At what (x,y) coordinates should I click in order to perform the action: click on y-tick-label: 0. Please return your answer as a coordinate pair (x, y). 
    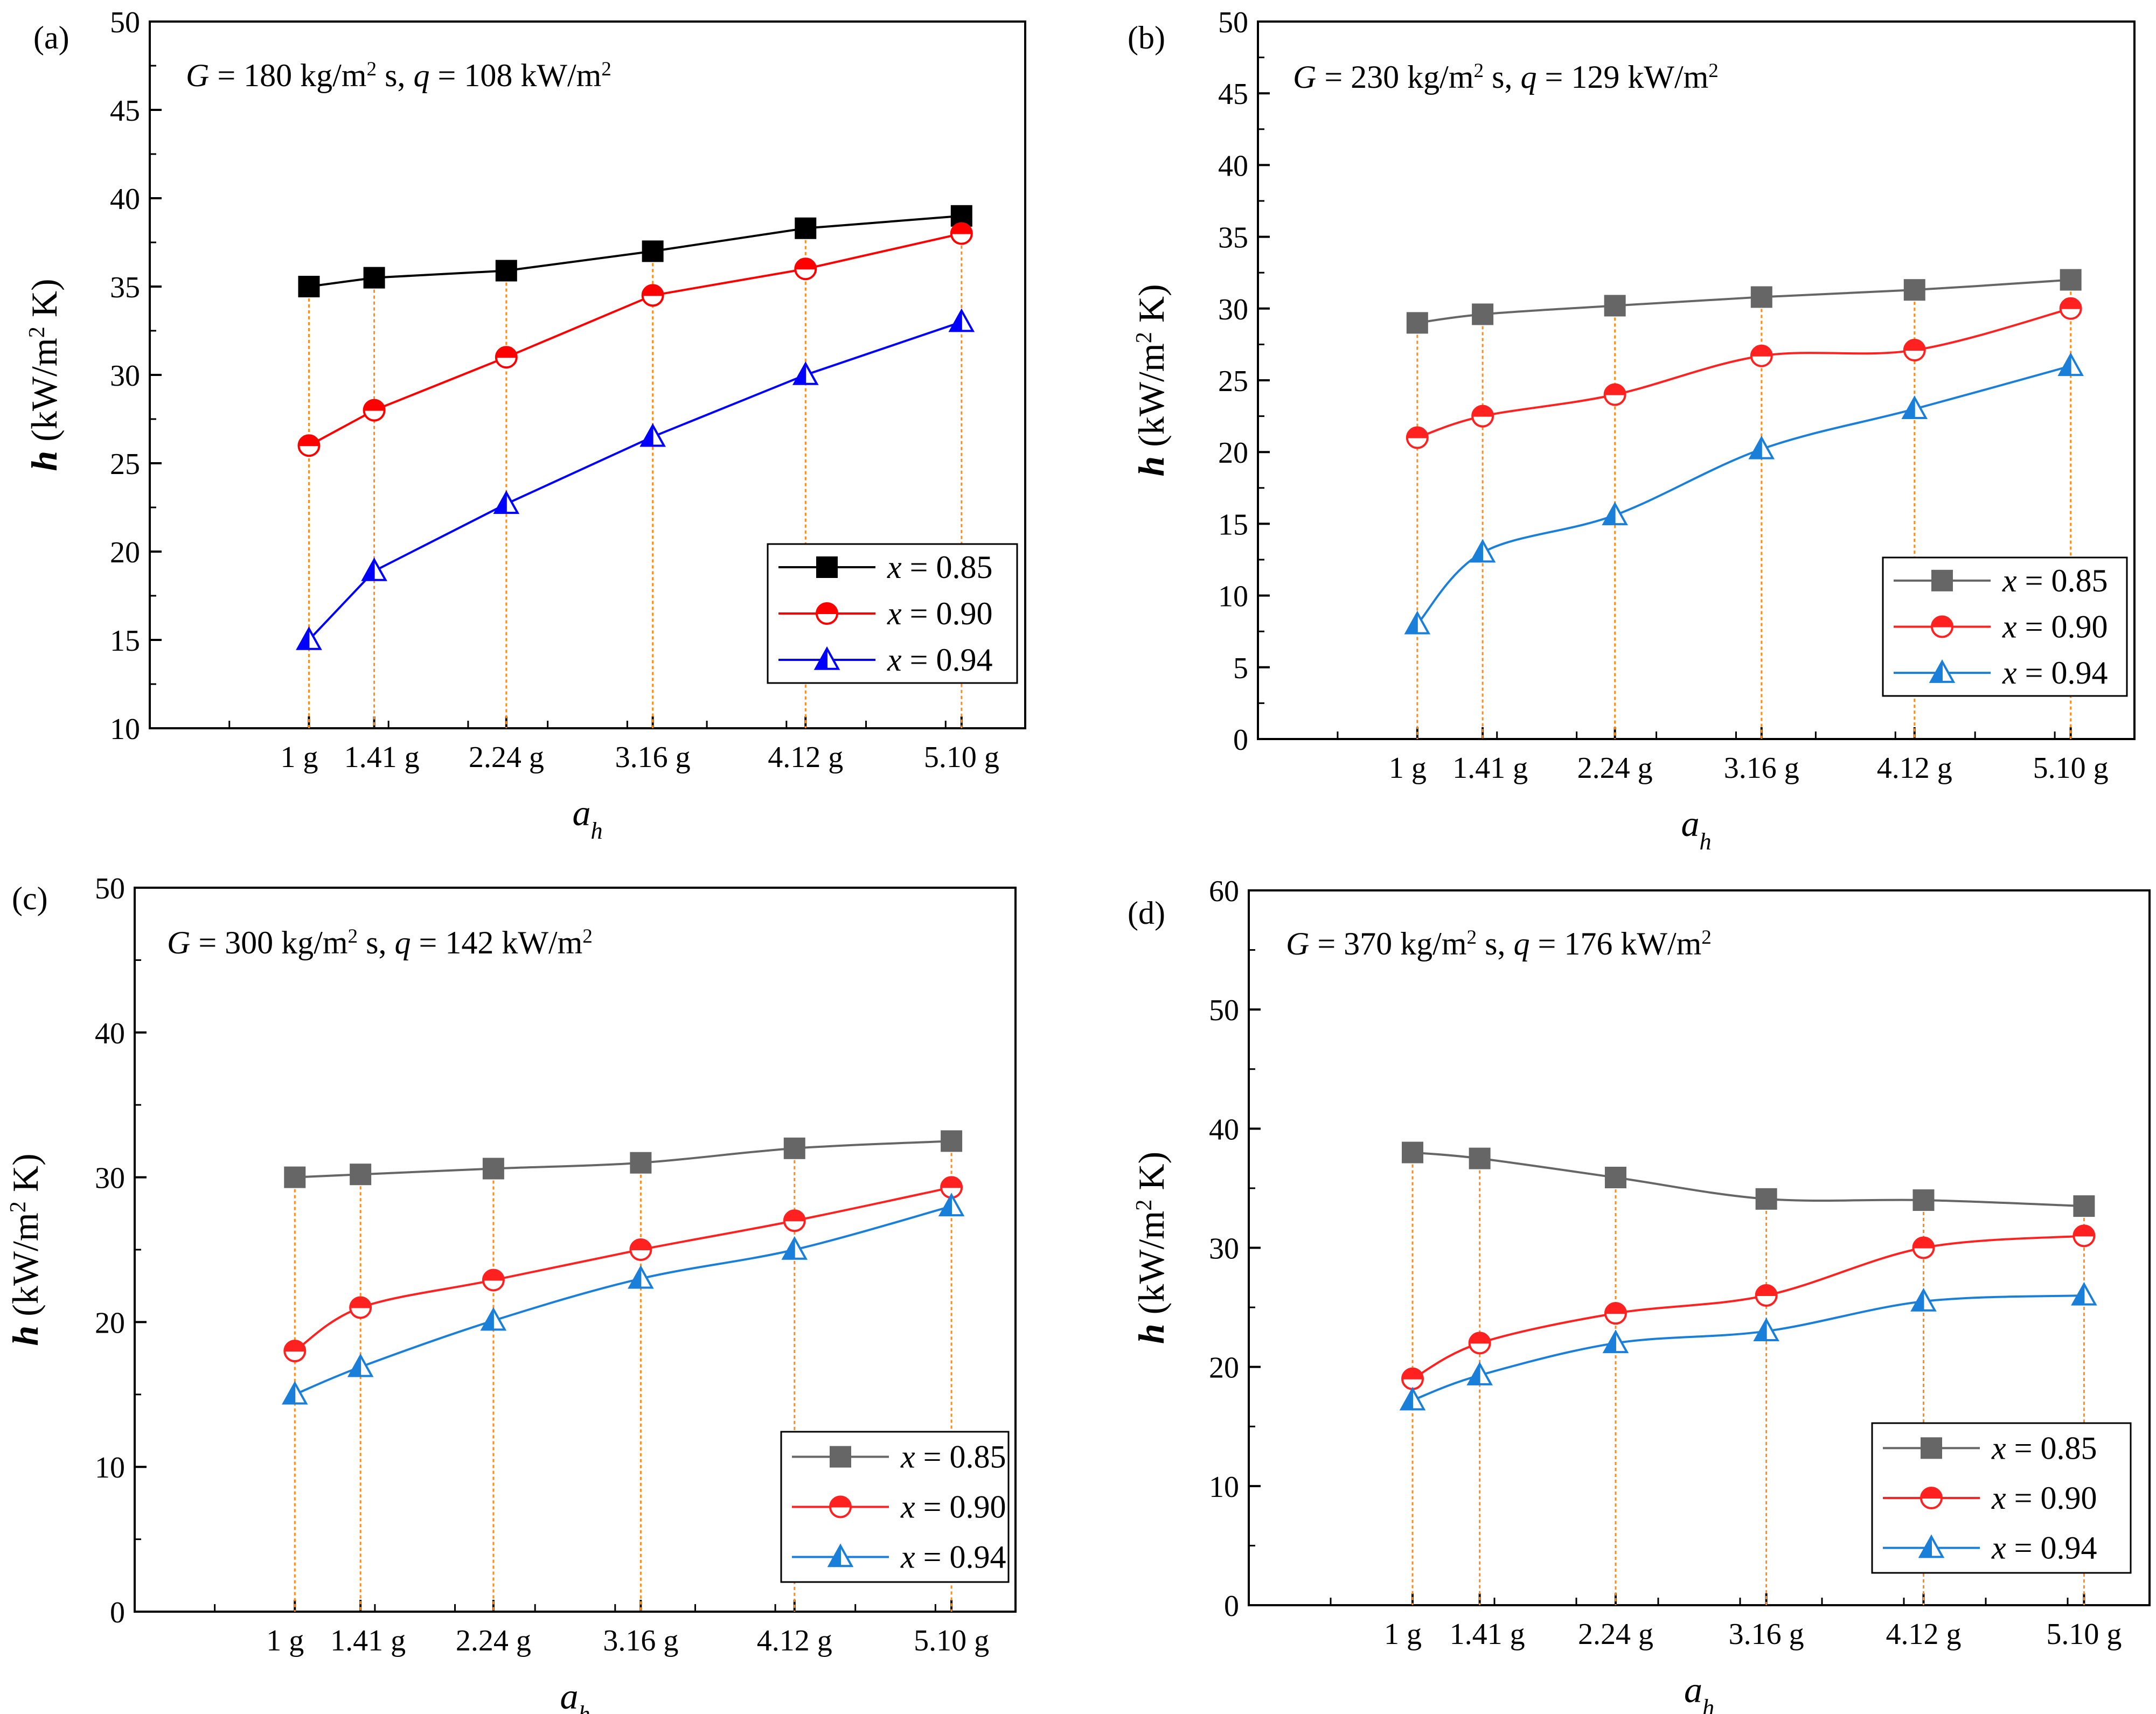
    Looking at the image, I should click on (117, 1612).